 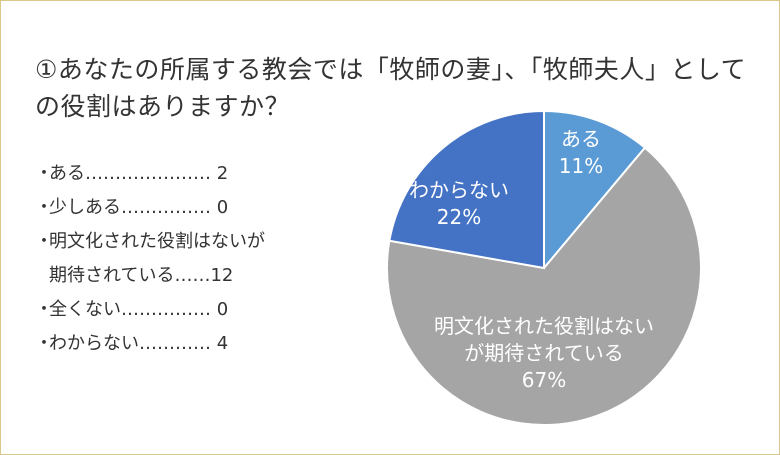 I want to click on slice-label-line: ある, so click(x=581, y=139).